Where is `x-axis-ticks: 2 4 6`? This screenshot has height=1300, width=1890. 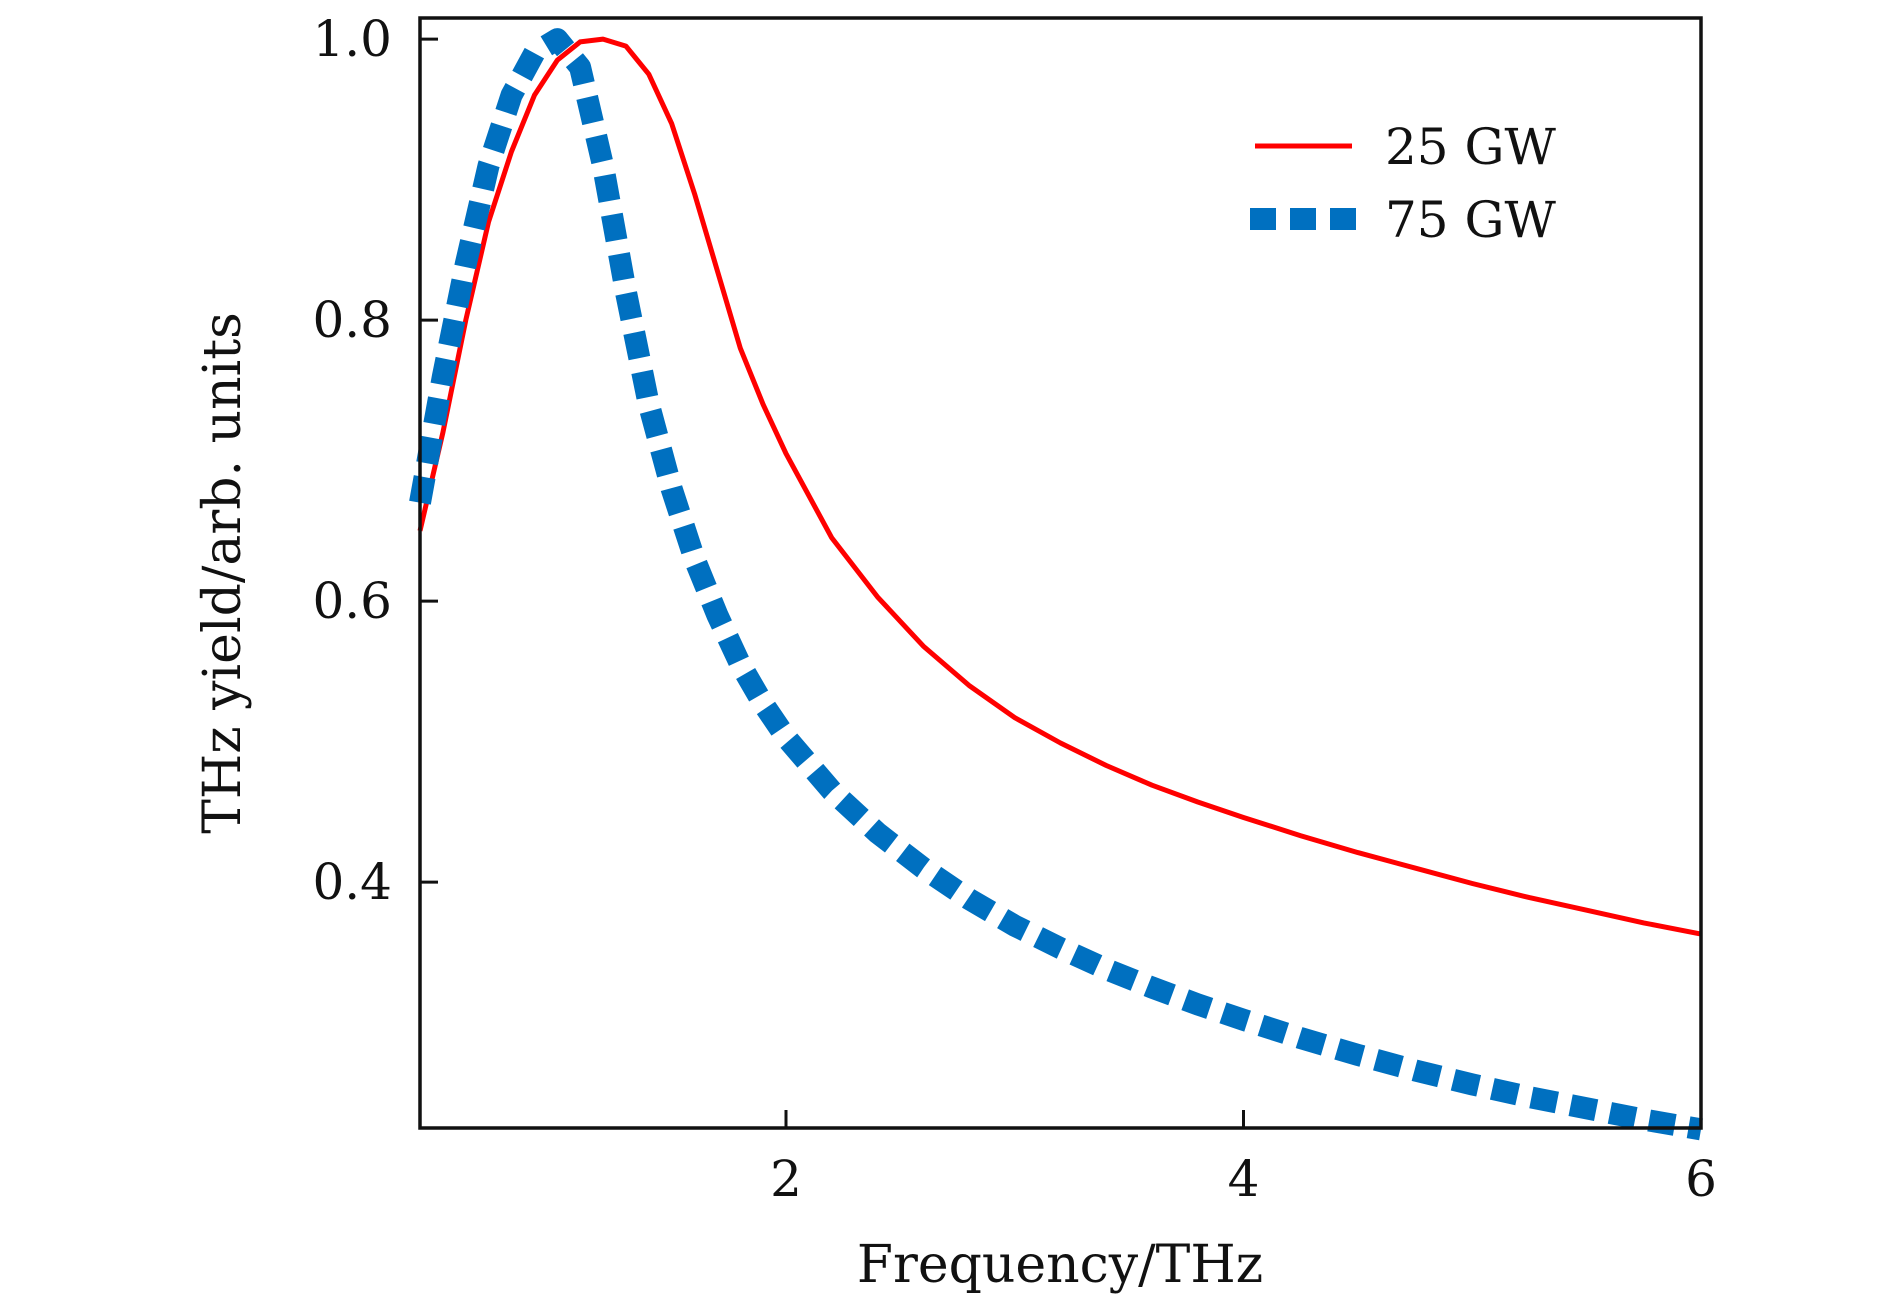
x-axis-ticks: 2 4 6 is located at coordinates (1243, 1159).